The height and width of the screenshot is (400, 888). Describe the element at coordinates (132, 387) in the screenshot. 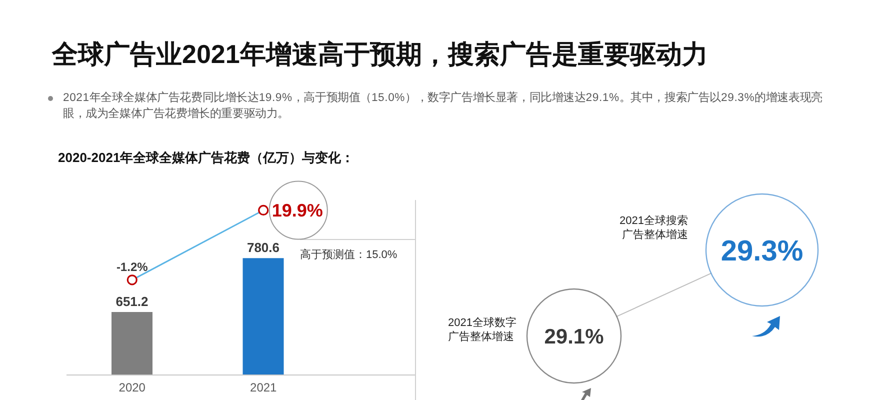

I see `x-tick-label: 2020` at that location.